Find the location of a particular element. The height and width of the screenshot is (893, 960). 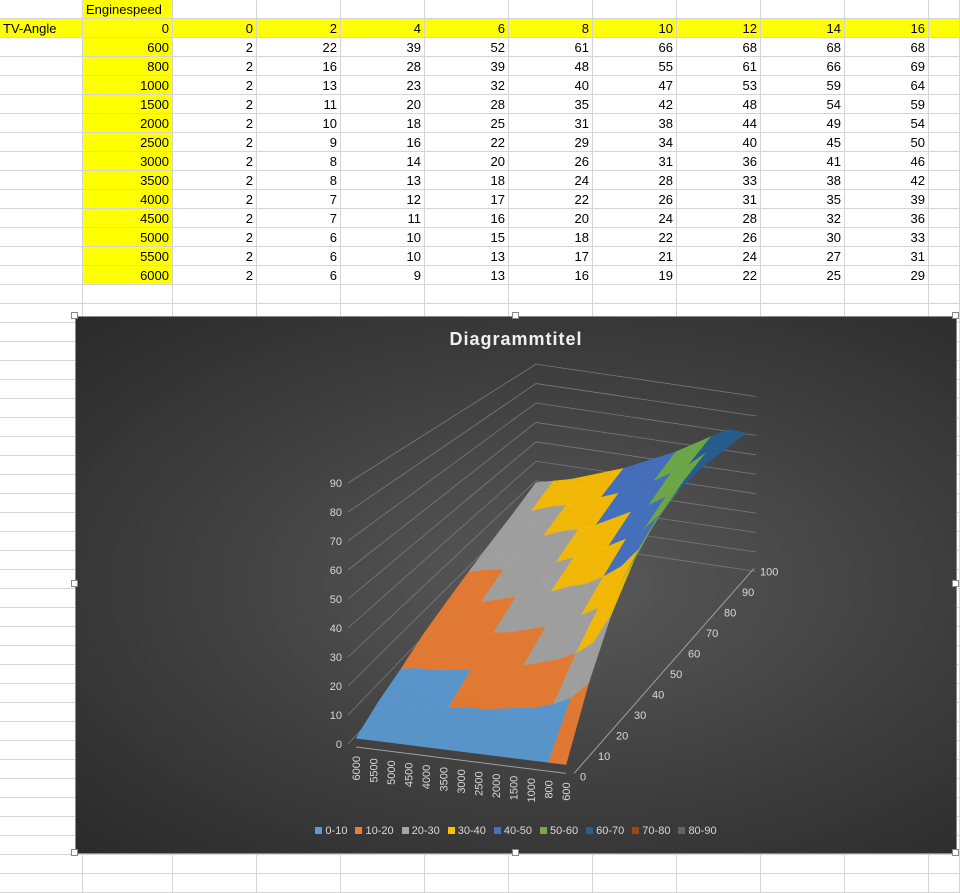

data-cell: 34 is located at coordinates (635, 142).